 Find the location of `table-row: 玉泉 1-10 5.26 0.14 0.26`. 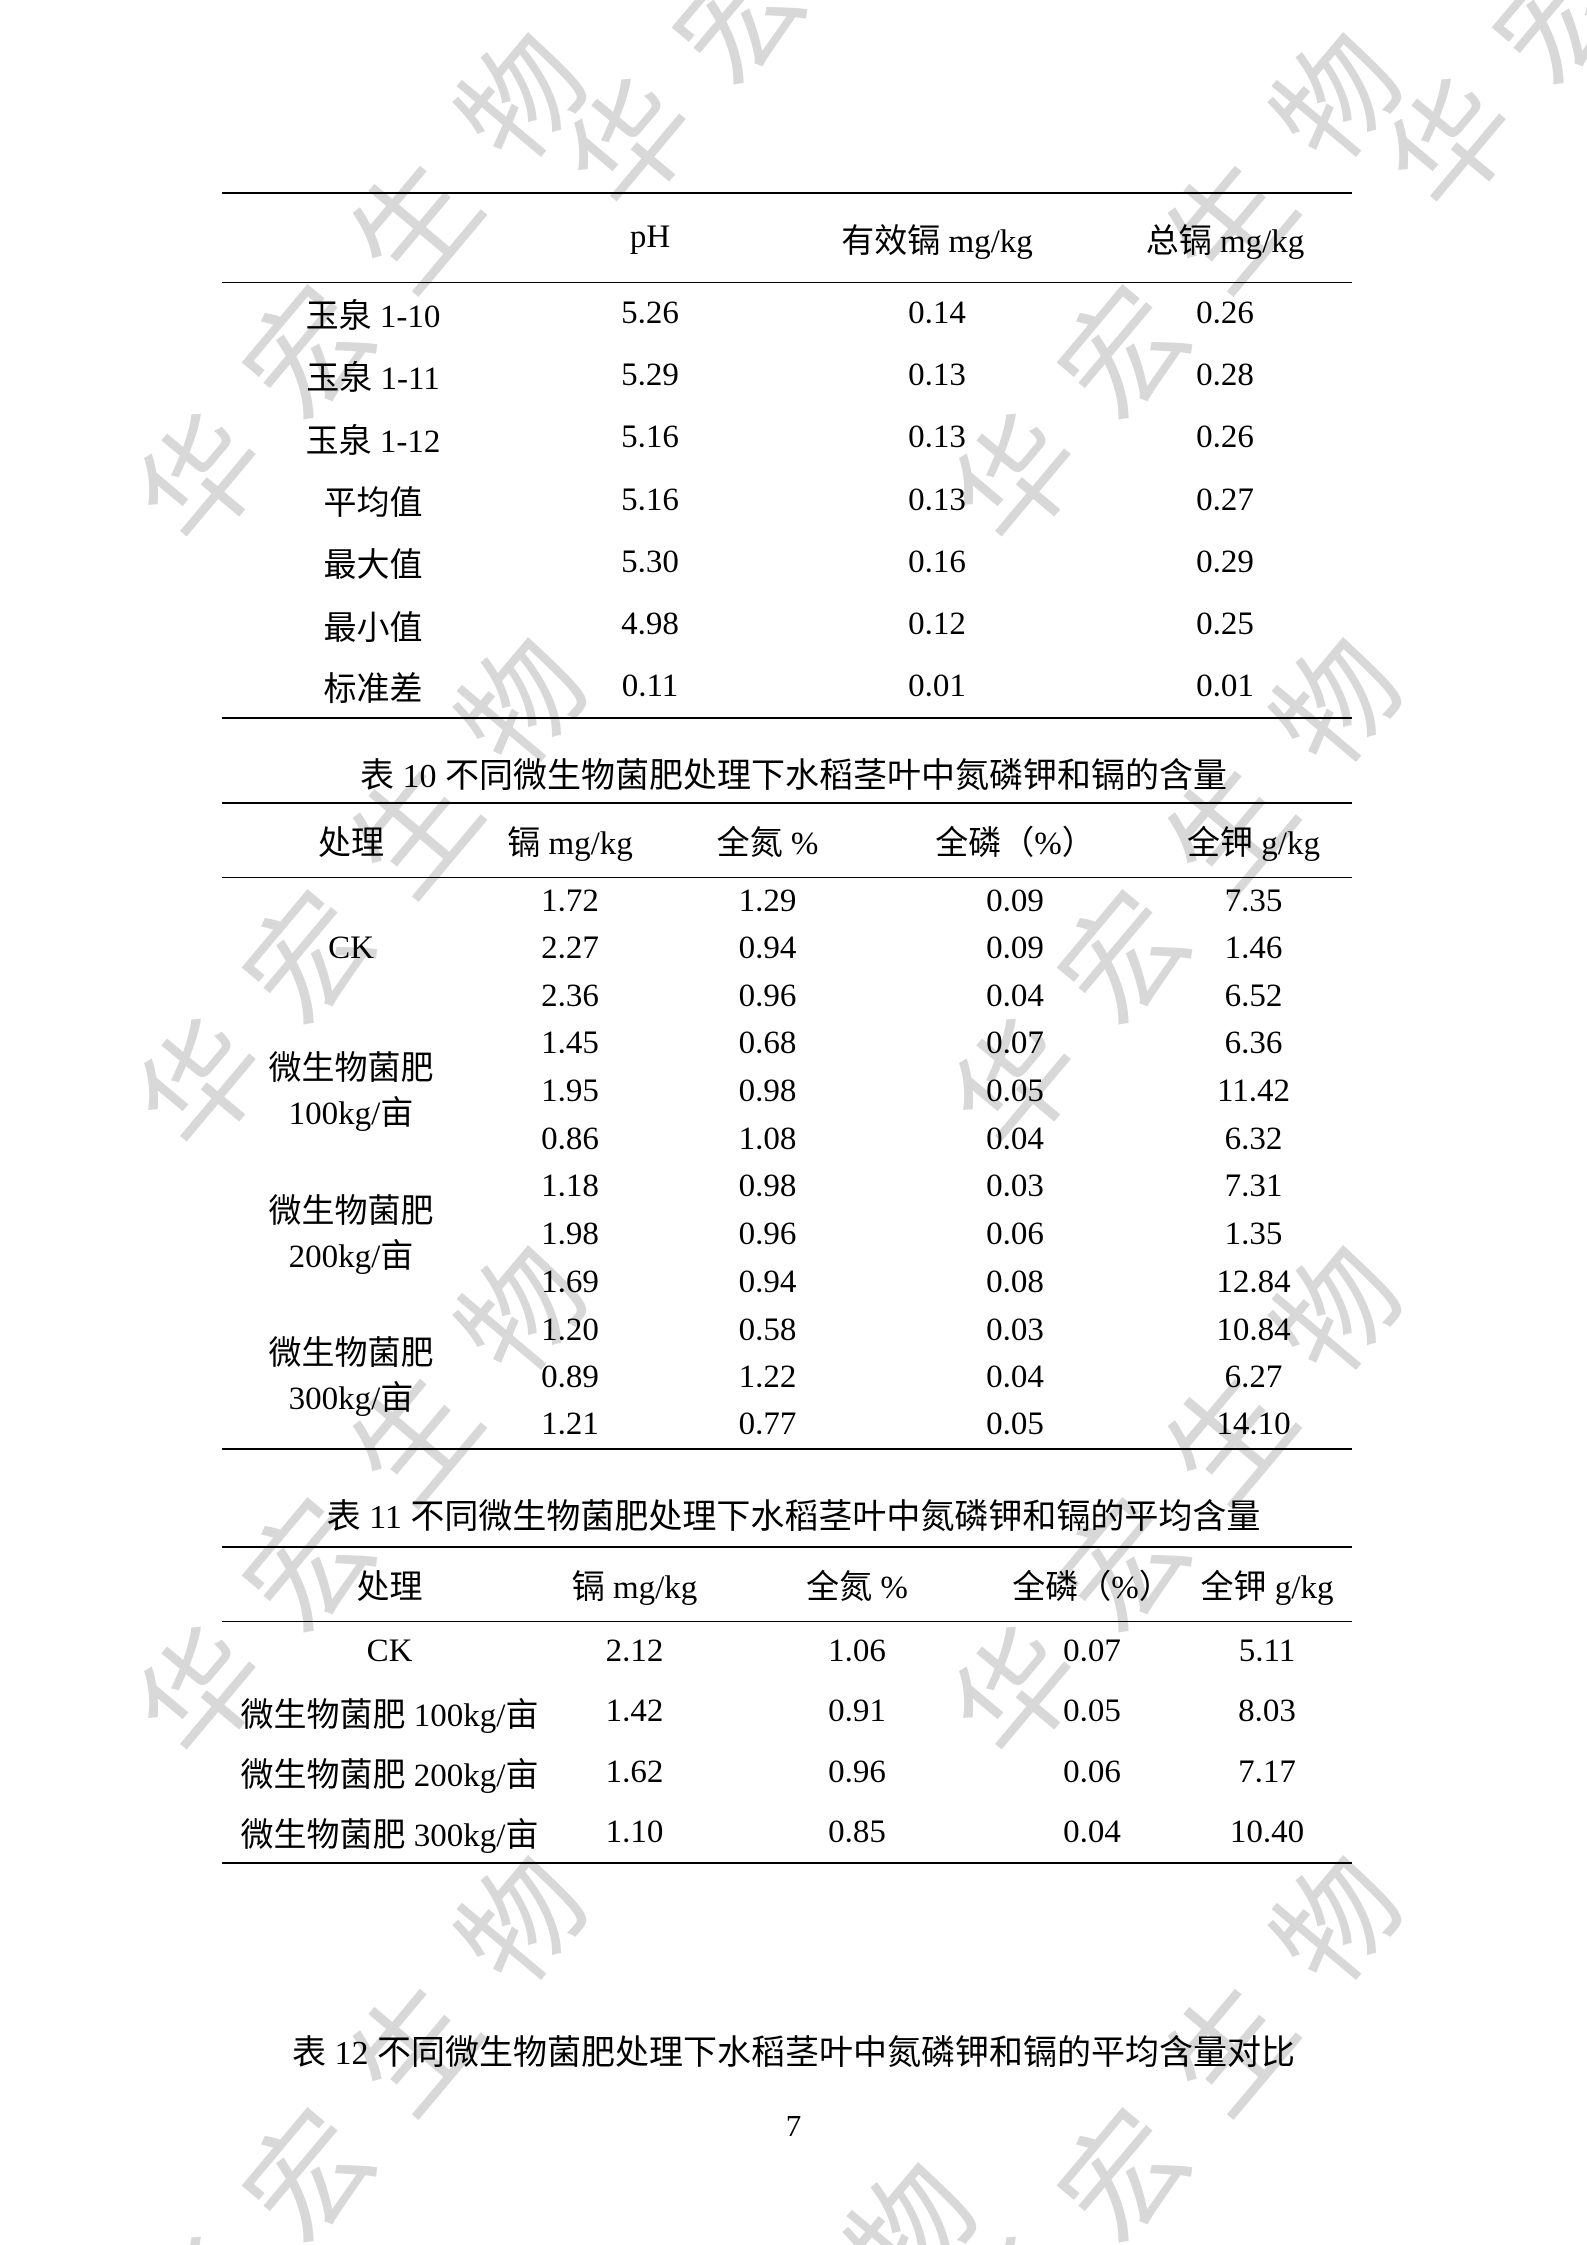

table-row: 玉泉 1-10 5.26 0.14 0.26 is located at coordinates (787, 313).